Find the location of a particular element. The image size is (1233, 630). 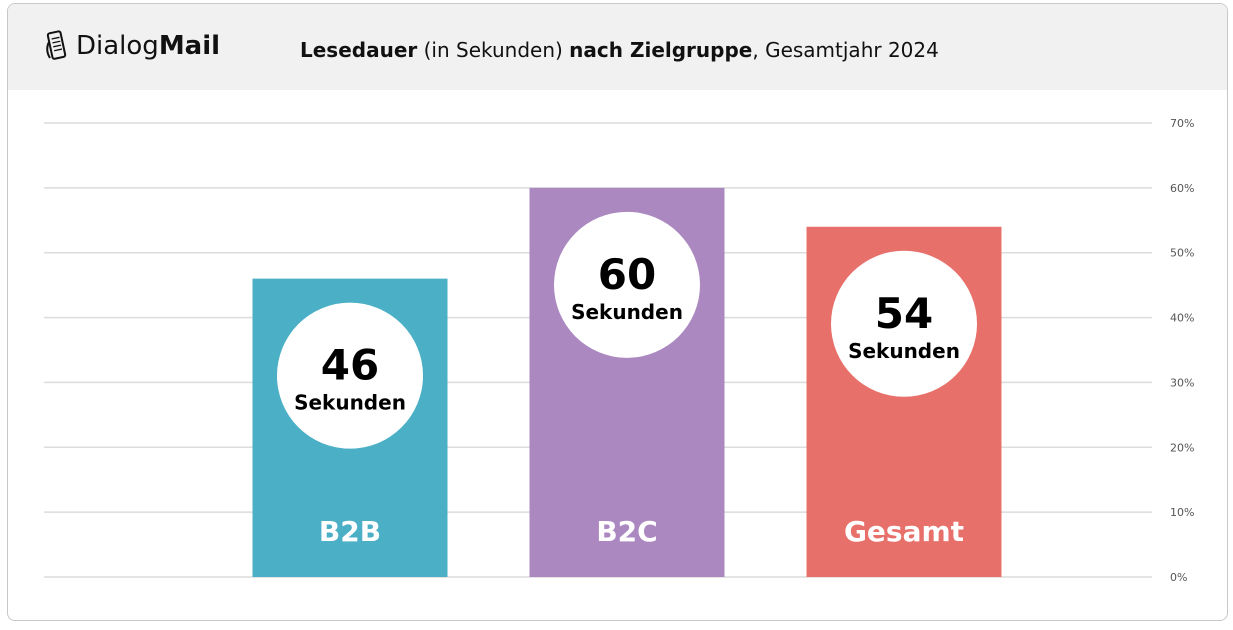

y-tick-label: 30% is located at coordinates (1182, 382).